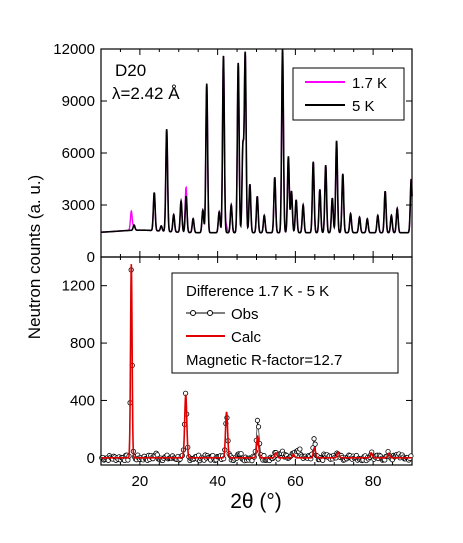  Describe the element at coordinates (91, 458) in the screenshot. I see `bottom-ytick-label-0: 0` at that location.